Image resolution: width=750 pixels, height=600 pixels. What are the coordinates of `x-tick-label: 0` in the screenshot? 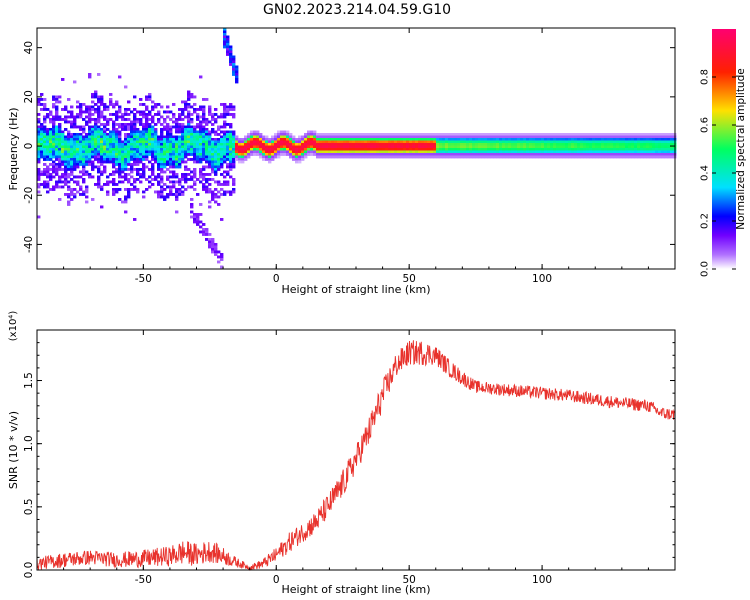 It's located at (276, 580).